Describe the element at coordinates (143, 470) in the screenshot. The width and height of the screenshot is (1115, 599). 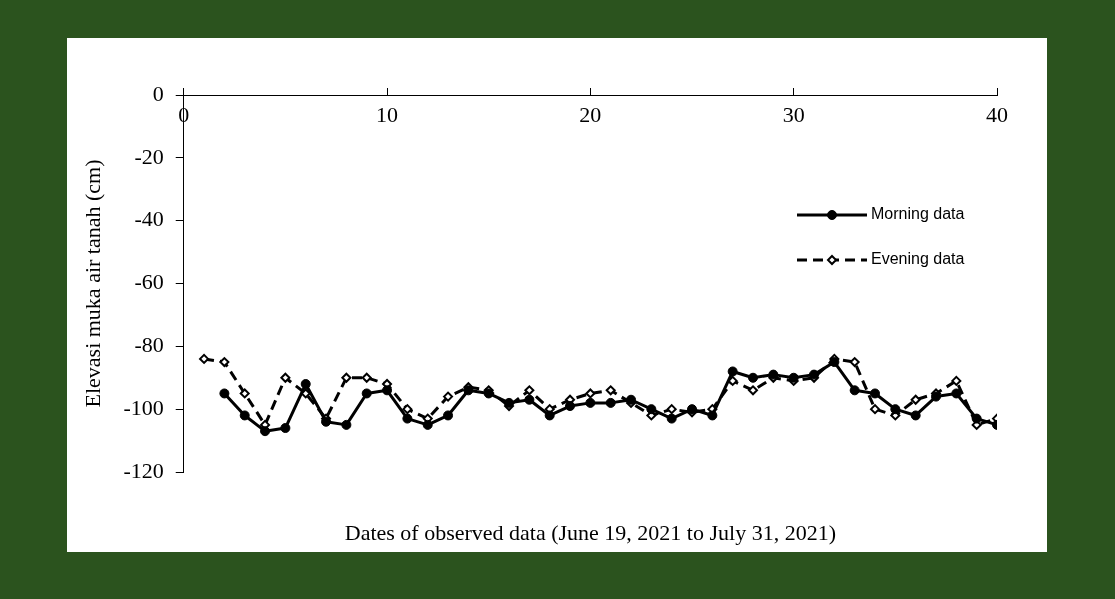
I see `y-tick-label: -120` at that location.